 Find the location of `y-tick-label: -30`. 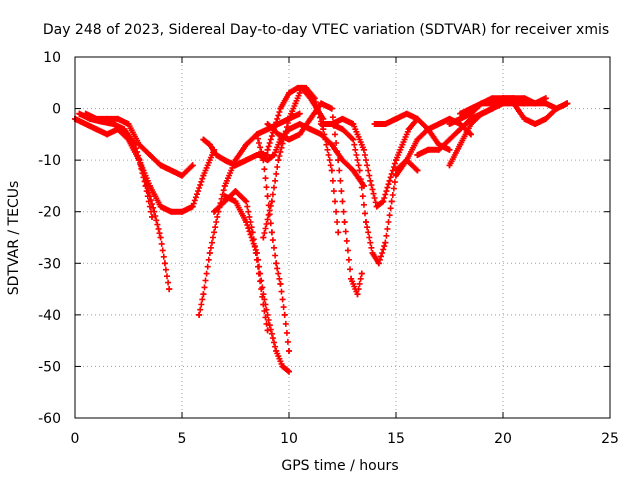

y-tick-label: -30 is located at coordinates (49, 264).